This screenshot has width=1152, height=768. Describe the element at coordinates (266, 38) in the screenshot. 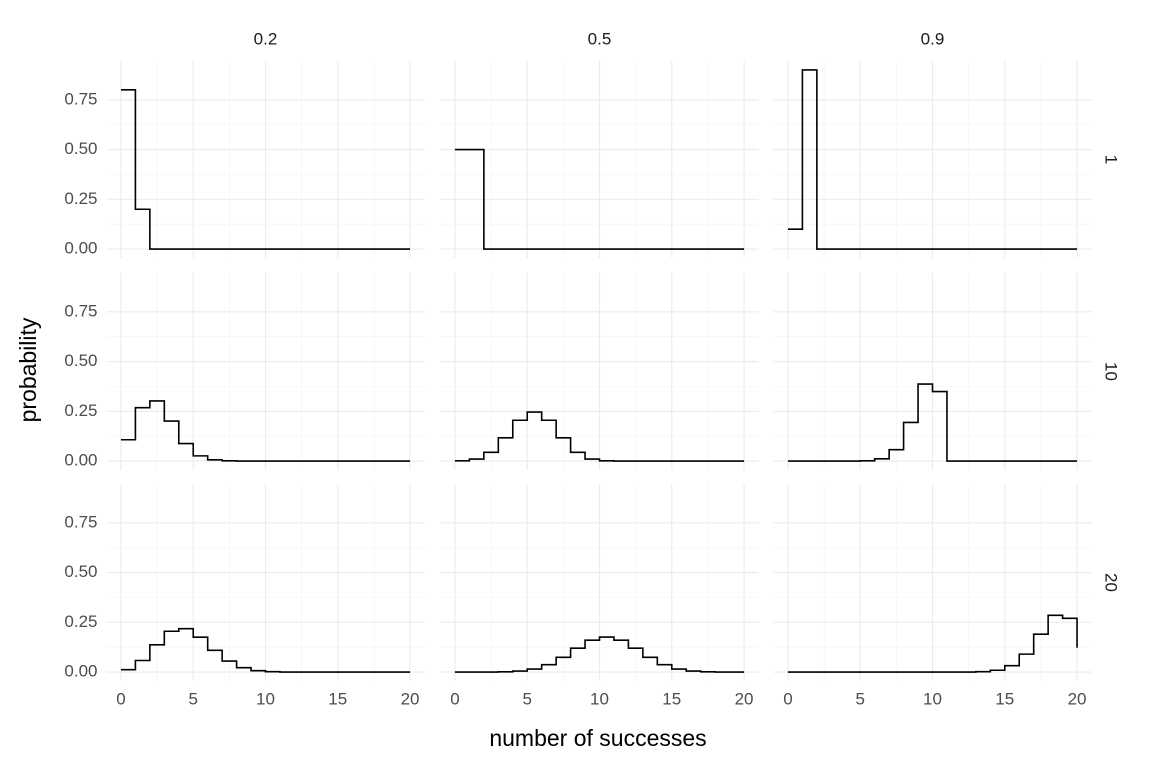

I see `column-strip: 0.2` at that location.